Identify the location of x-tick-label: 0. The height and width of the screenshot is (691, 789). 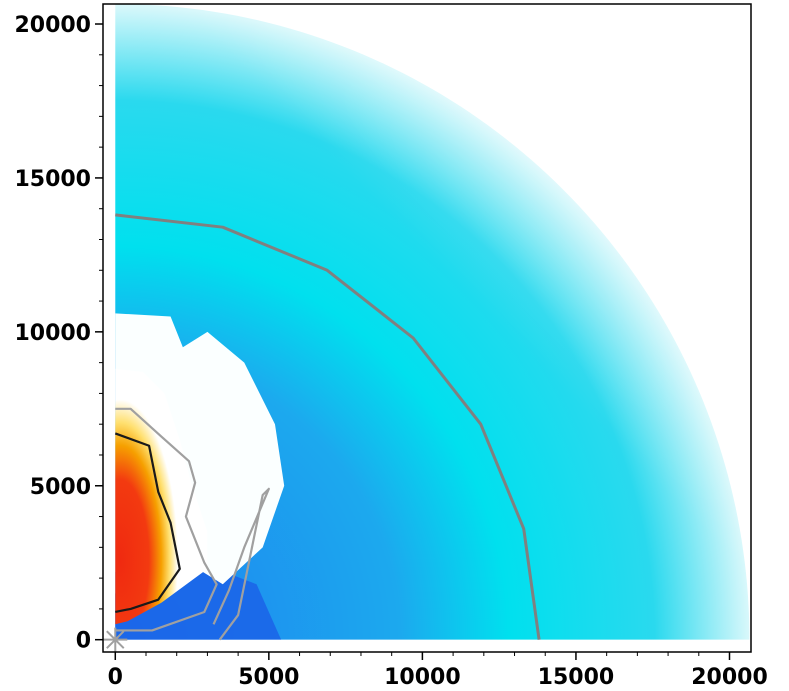
(115, 677).